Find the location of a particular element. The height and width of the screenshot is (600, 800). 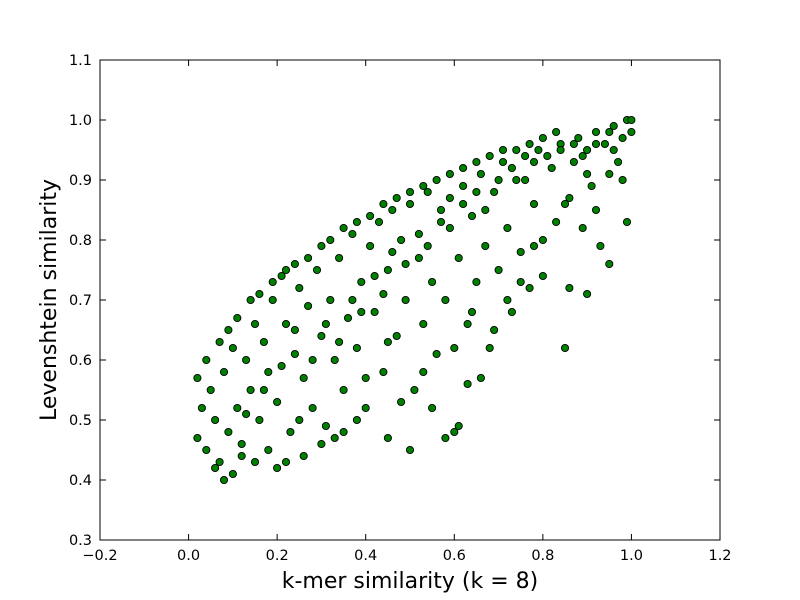

x-axis-title: k-mer similarity (k = 8) is located at coordinates (410, 581).